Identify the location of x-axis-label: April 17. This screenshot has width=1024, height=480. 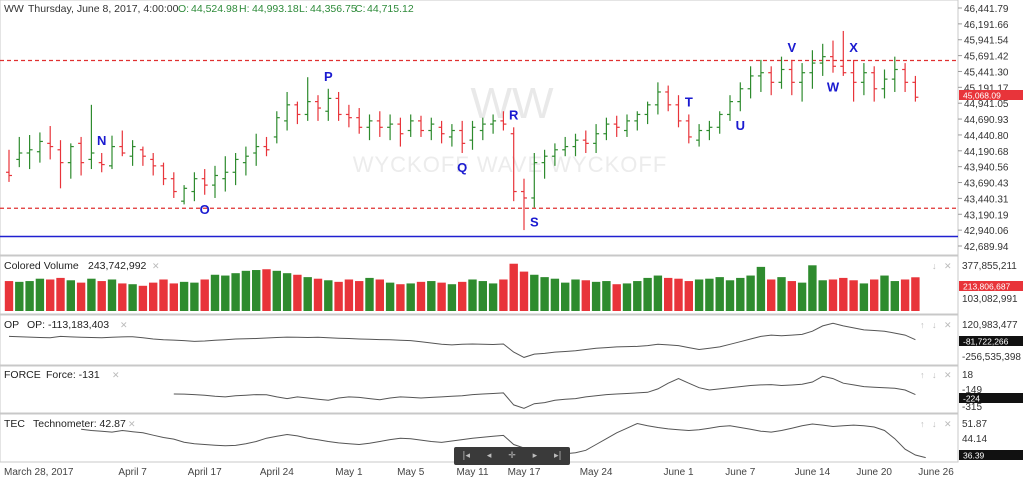
(205, 472).